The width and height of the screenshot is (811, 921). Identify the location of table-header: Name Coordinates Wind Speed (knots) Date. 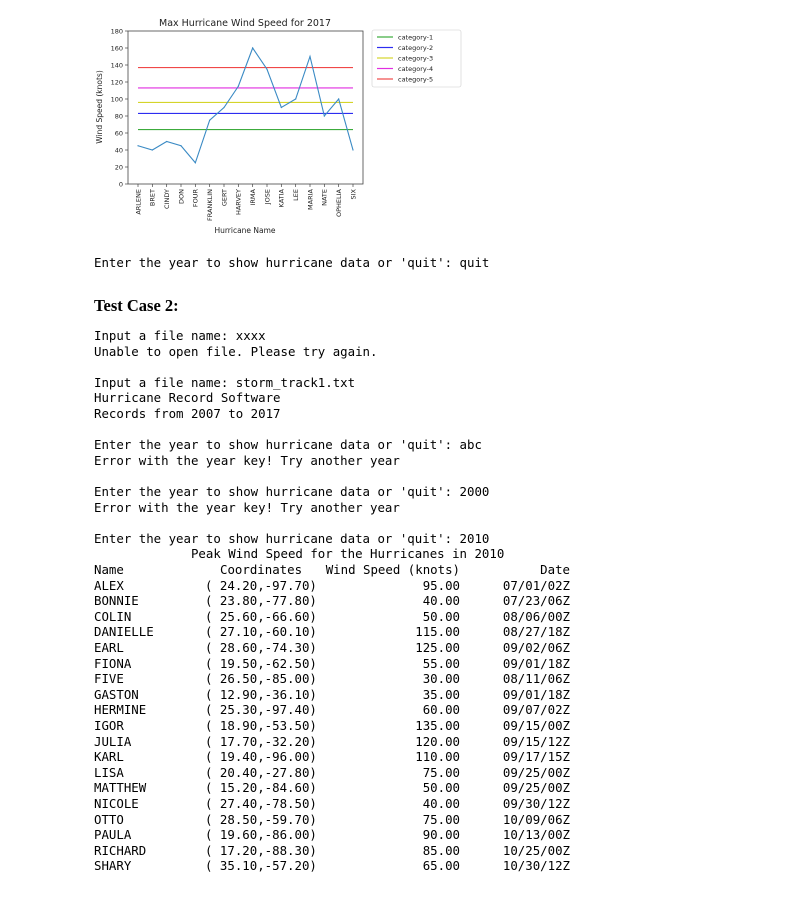
(394, 570).